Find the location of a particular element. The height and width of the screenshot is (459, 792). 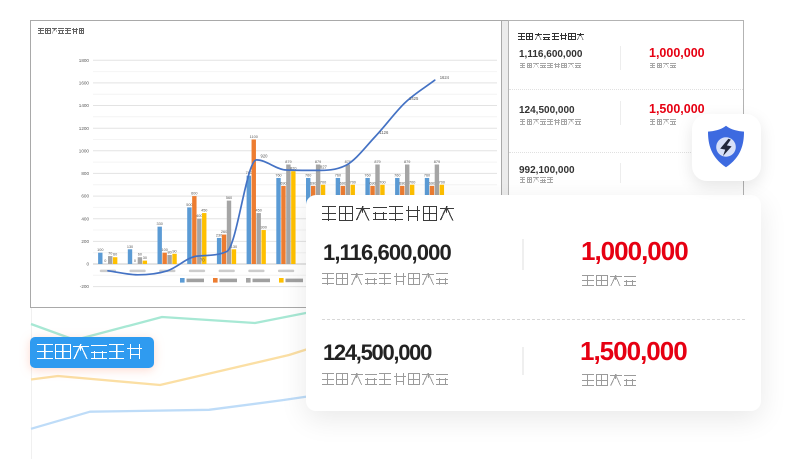

svg-text: 1624 is located at coordinates (445, 77).